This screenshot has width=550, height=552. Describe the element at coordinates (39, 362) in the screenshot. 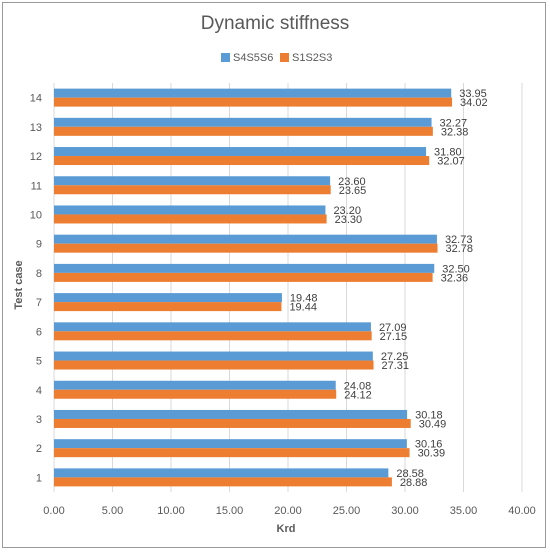

I see `y-tick-label: 5` at that location.